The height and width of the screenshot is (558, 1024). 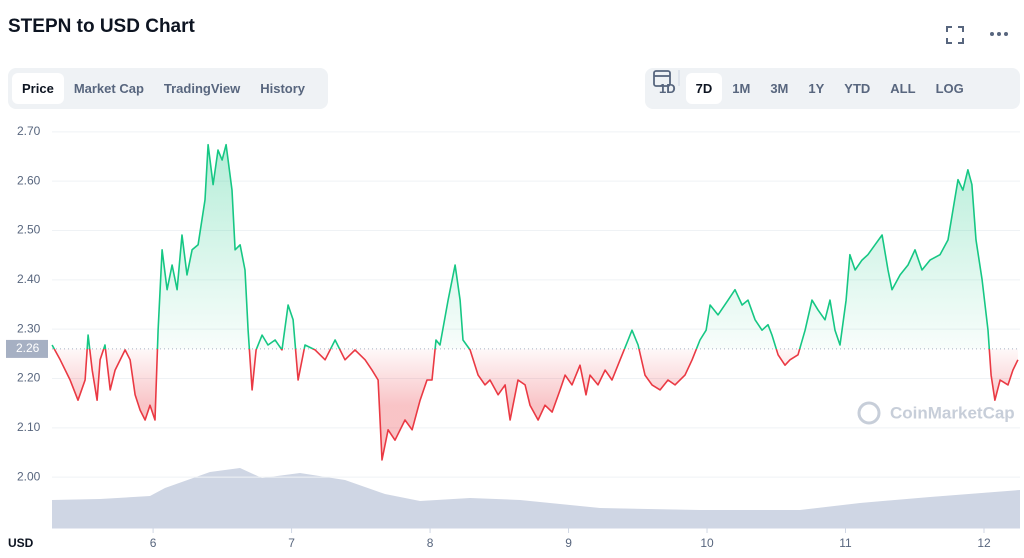 I want to click on y-tick-label: 2.70, so click(x=29, y=131).